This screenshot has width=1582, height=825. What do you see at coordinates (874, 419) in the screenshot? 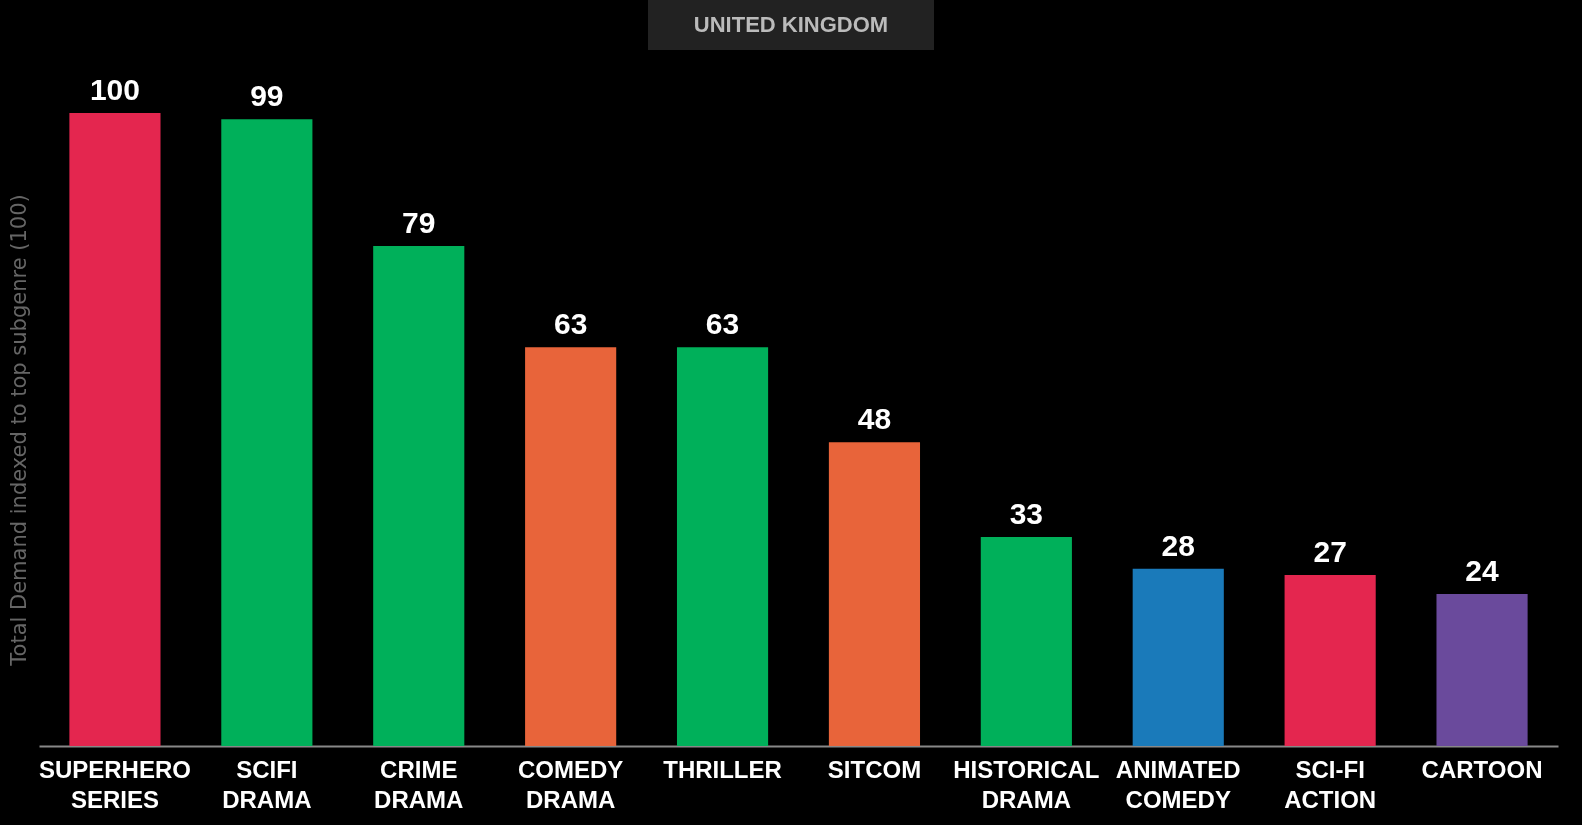
I see `data-label: 48` at bounding box center [874, 419].